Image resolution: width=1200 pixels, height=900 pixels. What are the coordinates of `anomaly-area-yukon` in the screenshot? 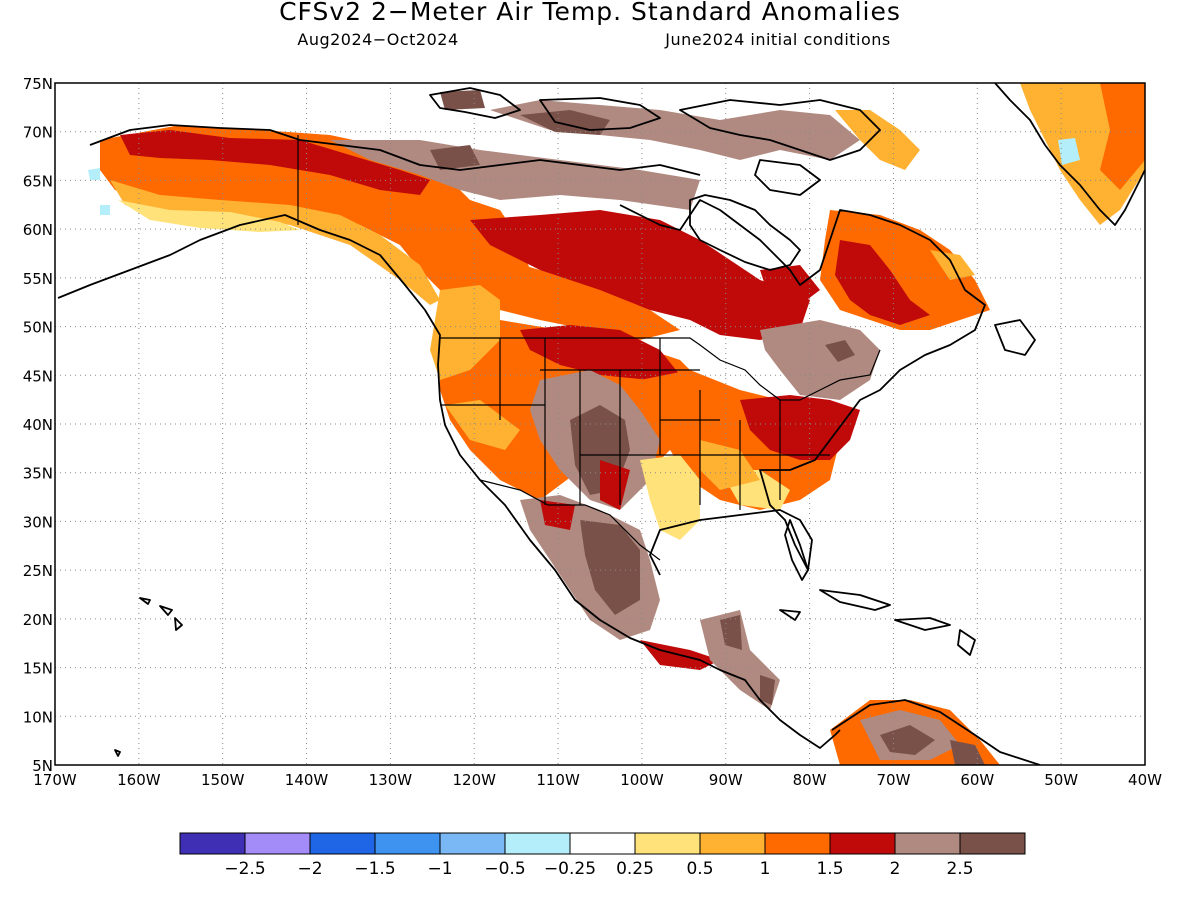 It's located at (515, 175).